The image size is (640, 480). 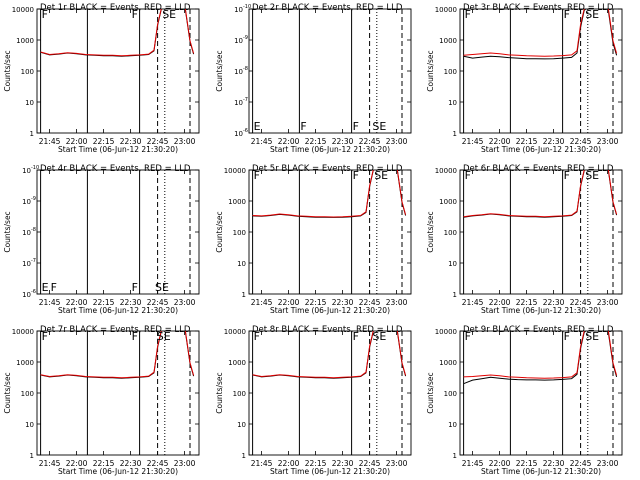 What do you see at coordinates (45, 287) in the screenshot?
I see `interval-marker-label: E` at bounding box center [45, 287].